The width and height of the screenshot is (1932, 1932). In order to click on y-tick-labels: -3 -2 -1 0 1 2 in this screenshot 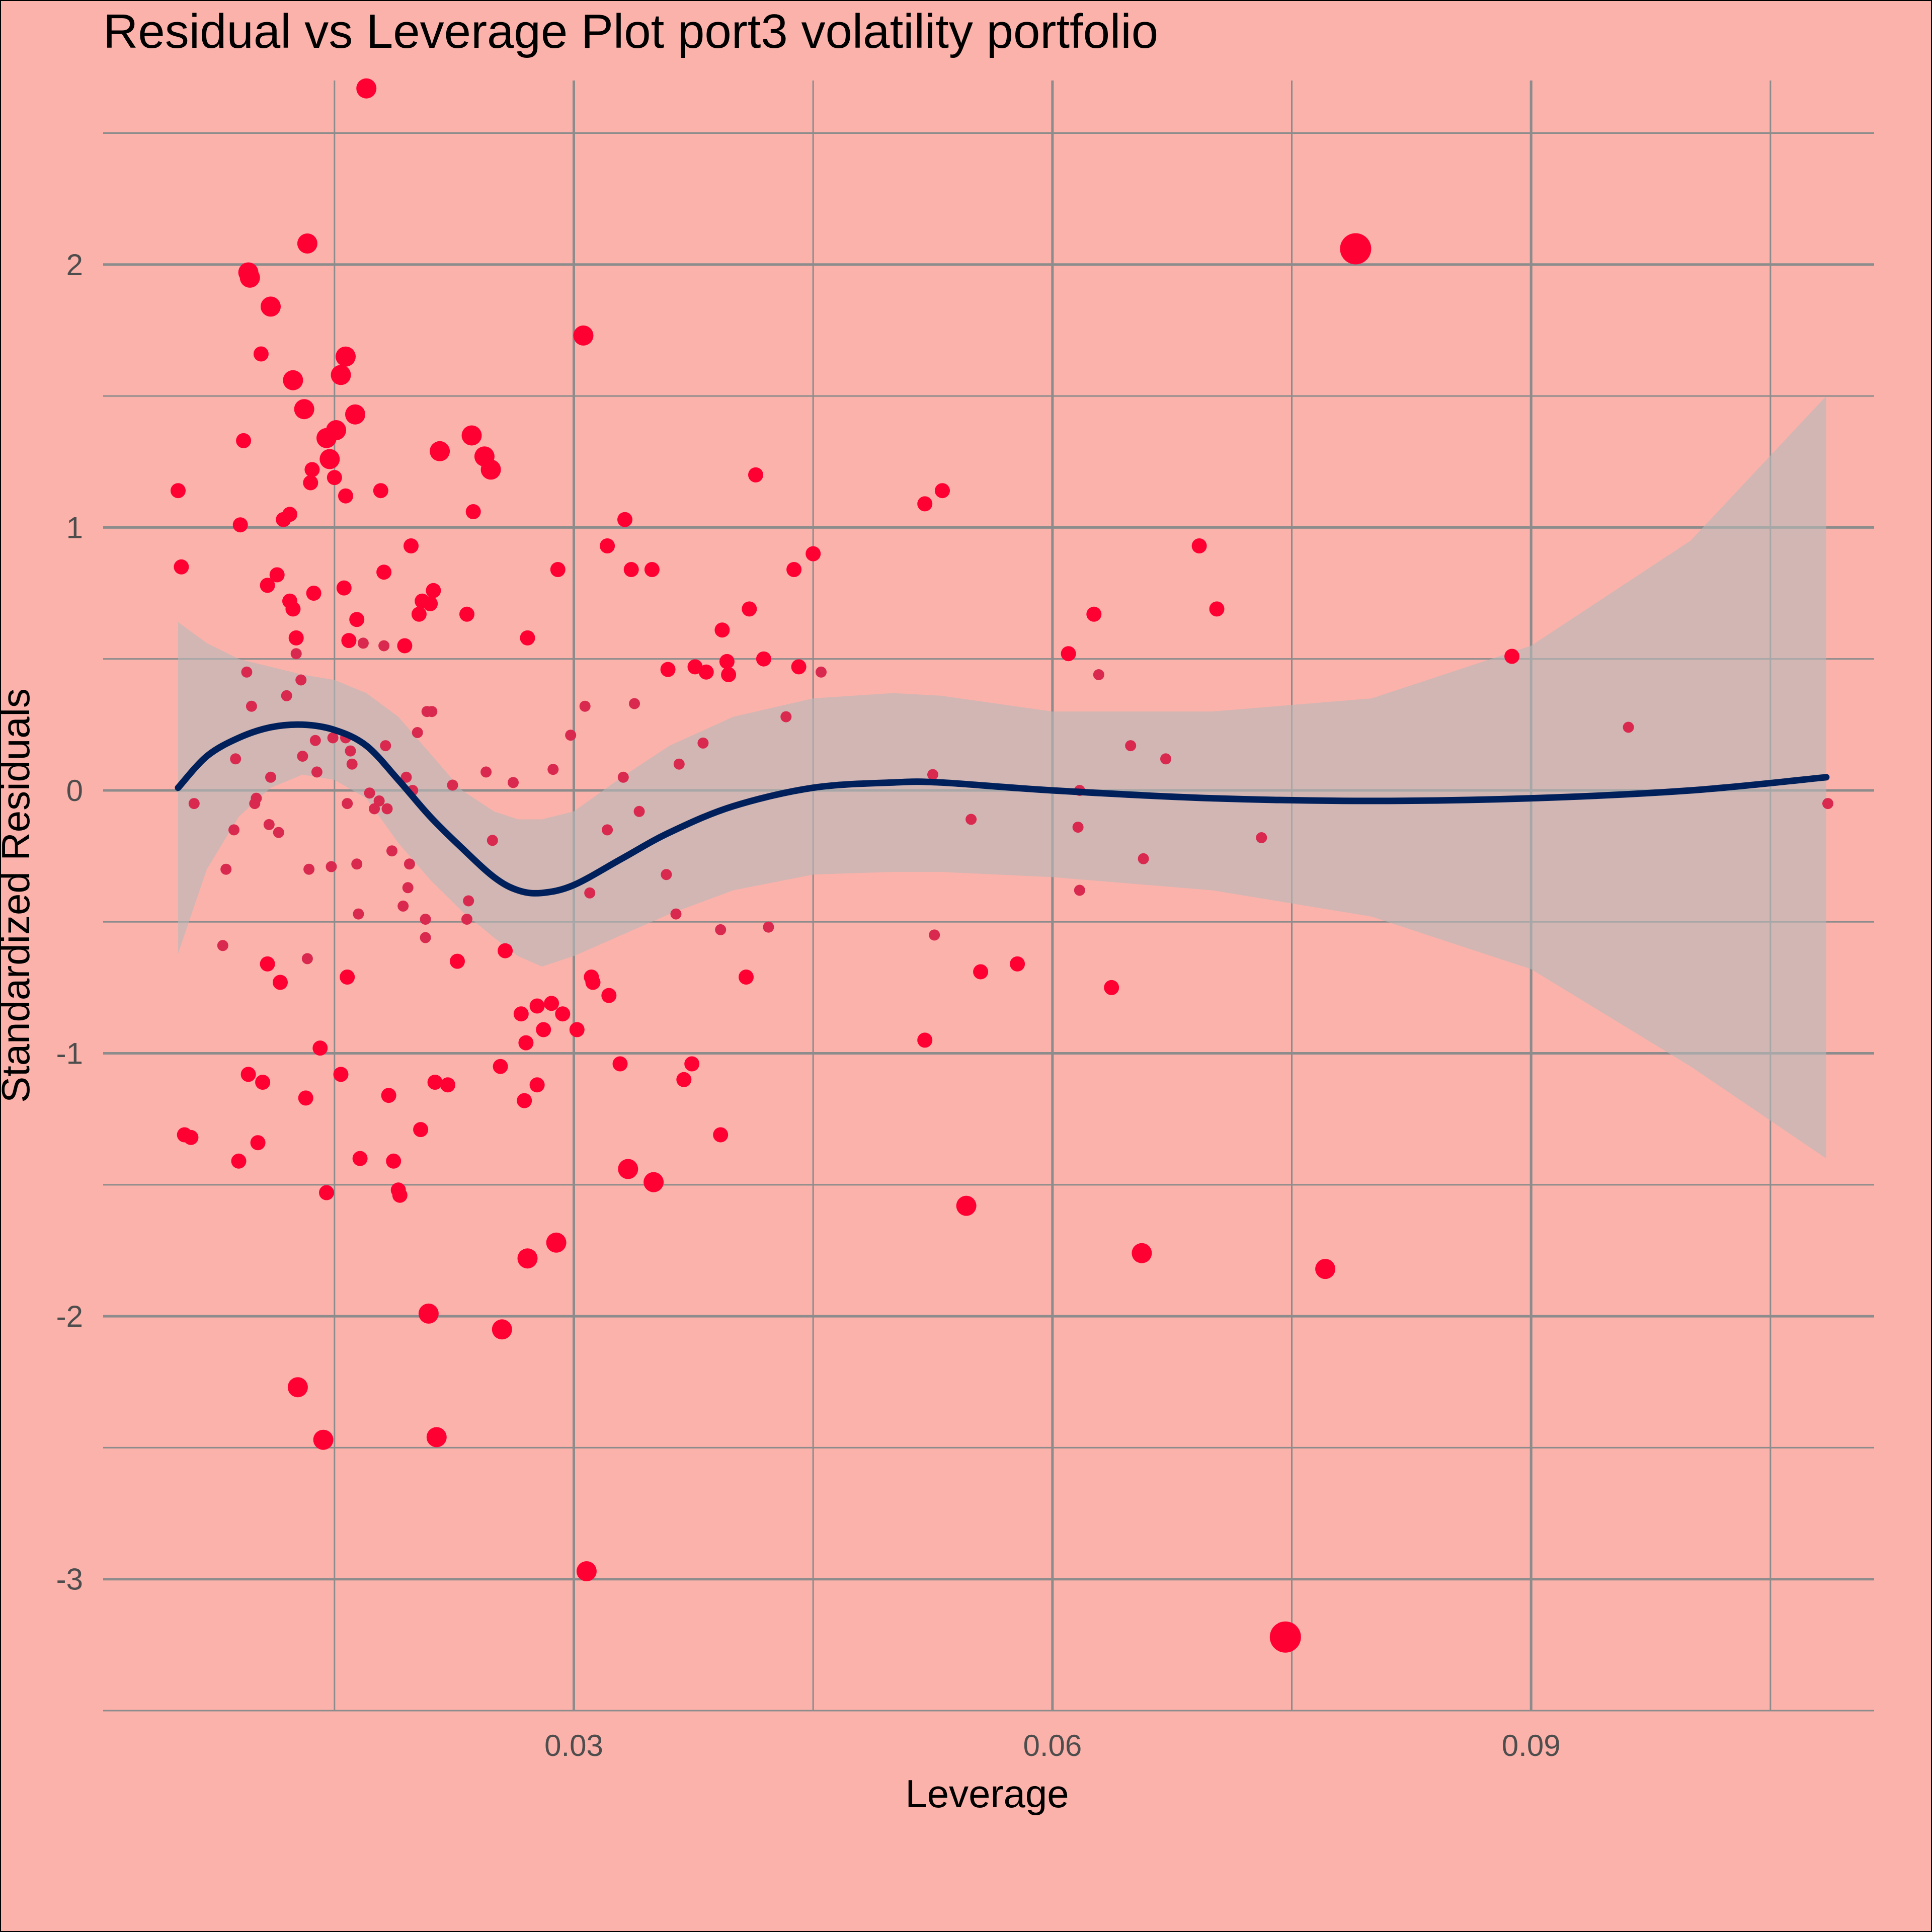, I will do `click(70, 922)`.